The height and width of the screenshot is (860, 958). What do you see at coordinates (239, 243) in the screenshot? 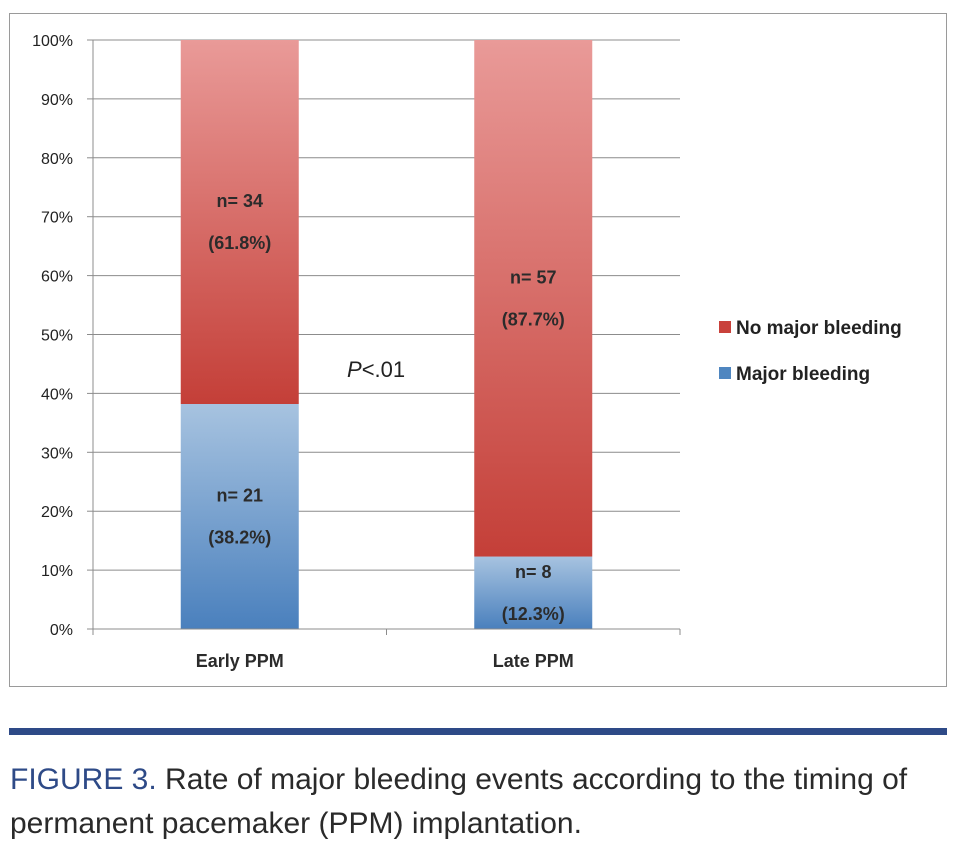
I see `data-label: (61.8%)` at bounding box center [239, 243].